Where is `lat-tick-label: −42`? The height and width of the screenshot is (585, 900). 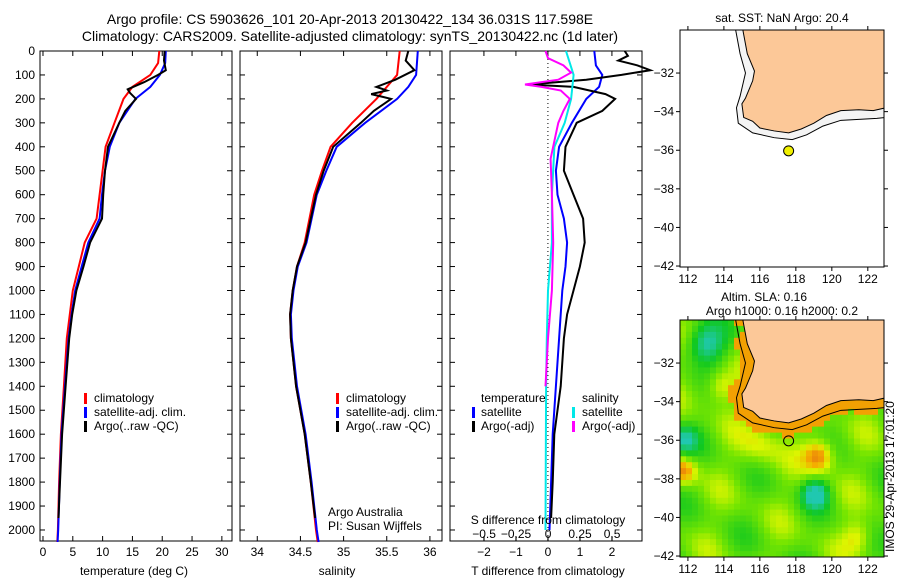 lat-tick-label: −42 is located at coordinates (664, 266).